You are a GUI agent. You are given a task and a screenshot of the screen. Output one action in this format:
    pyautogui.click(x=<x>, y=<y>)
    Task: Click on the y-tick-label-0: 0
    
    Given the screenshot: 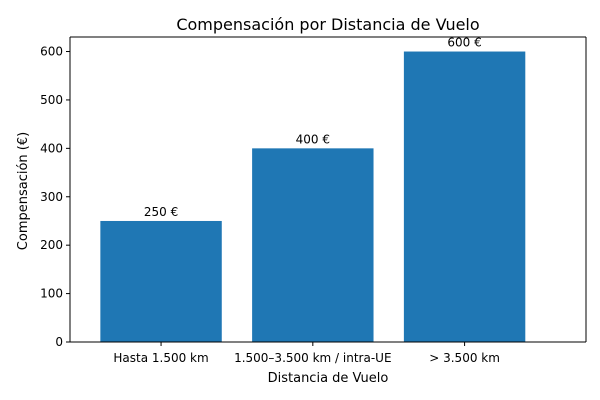 What is the action you would take?
    pyautogui.click(x=59, y=342)
    